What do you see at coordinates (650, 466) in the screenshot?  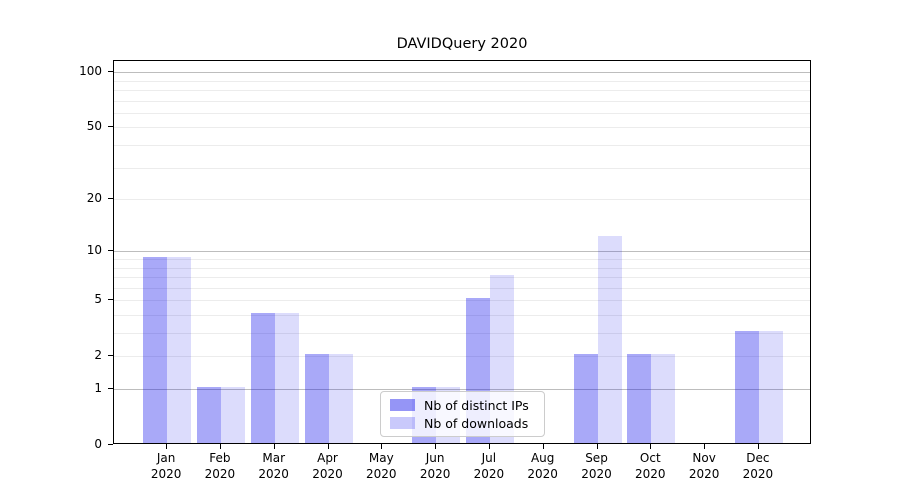 I see `x-tick-label: Oct 2020` at bounding box center [650, 466].